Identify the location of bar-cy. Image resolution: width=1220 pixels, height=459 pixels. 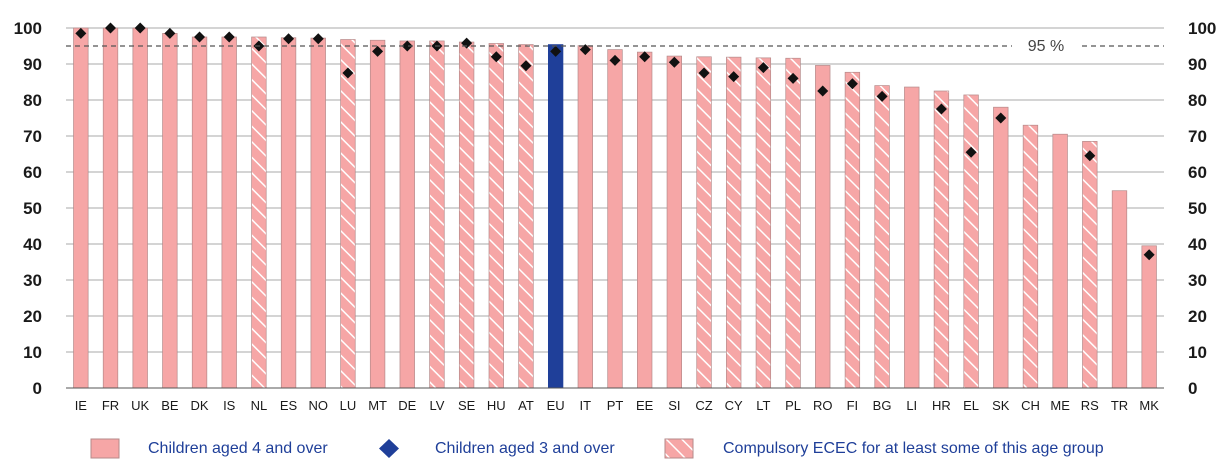
(734, 222).